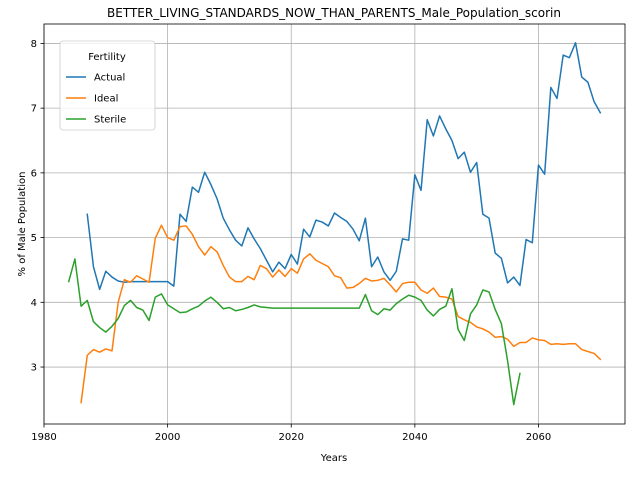  I want to click on x-tick-label: 1980, so click(43, 437).